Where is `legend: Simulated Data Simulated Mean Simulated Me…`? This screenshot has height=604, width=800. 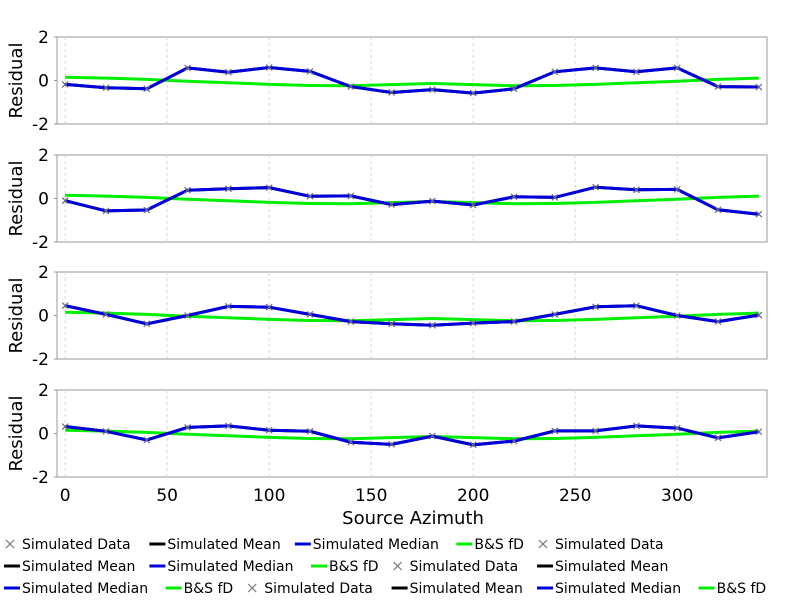
legend: Simulated Data Simulated Mean Simulated Me… is located at coordinates (385, 567).